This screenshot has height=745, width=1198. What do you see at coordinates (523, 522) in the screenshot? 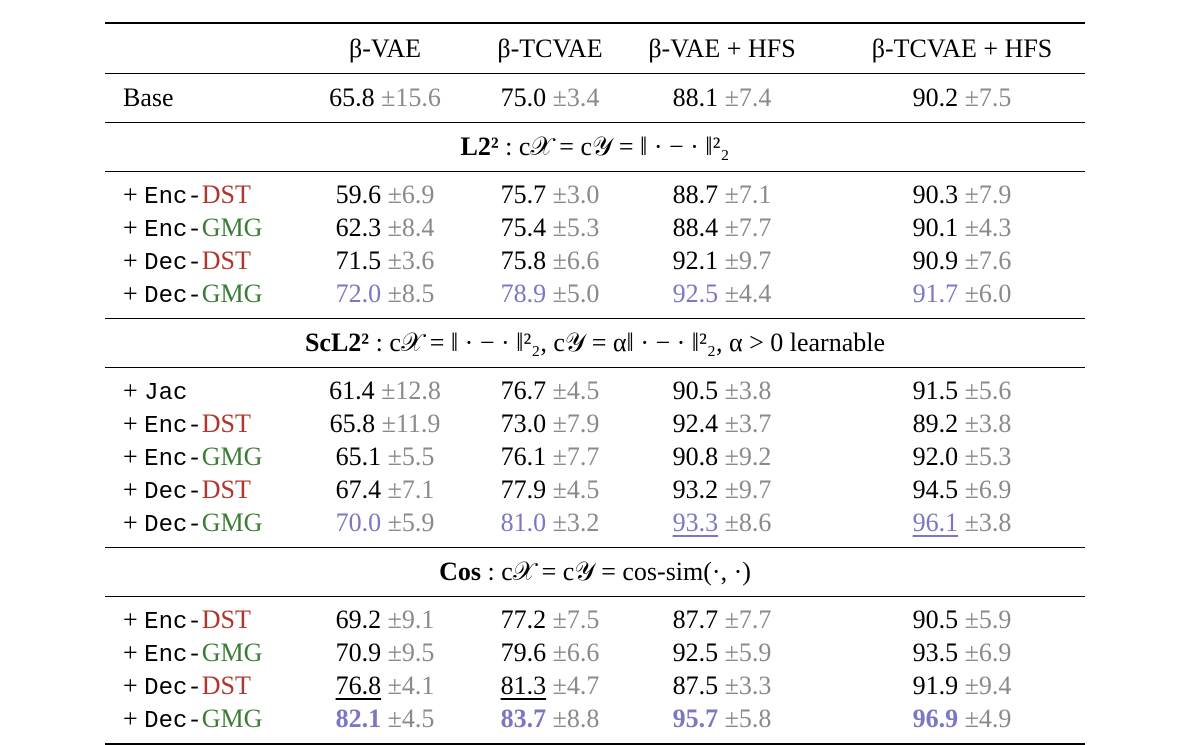
I see `cell-value: 81.0` at bounding box center [523, 522].